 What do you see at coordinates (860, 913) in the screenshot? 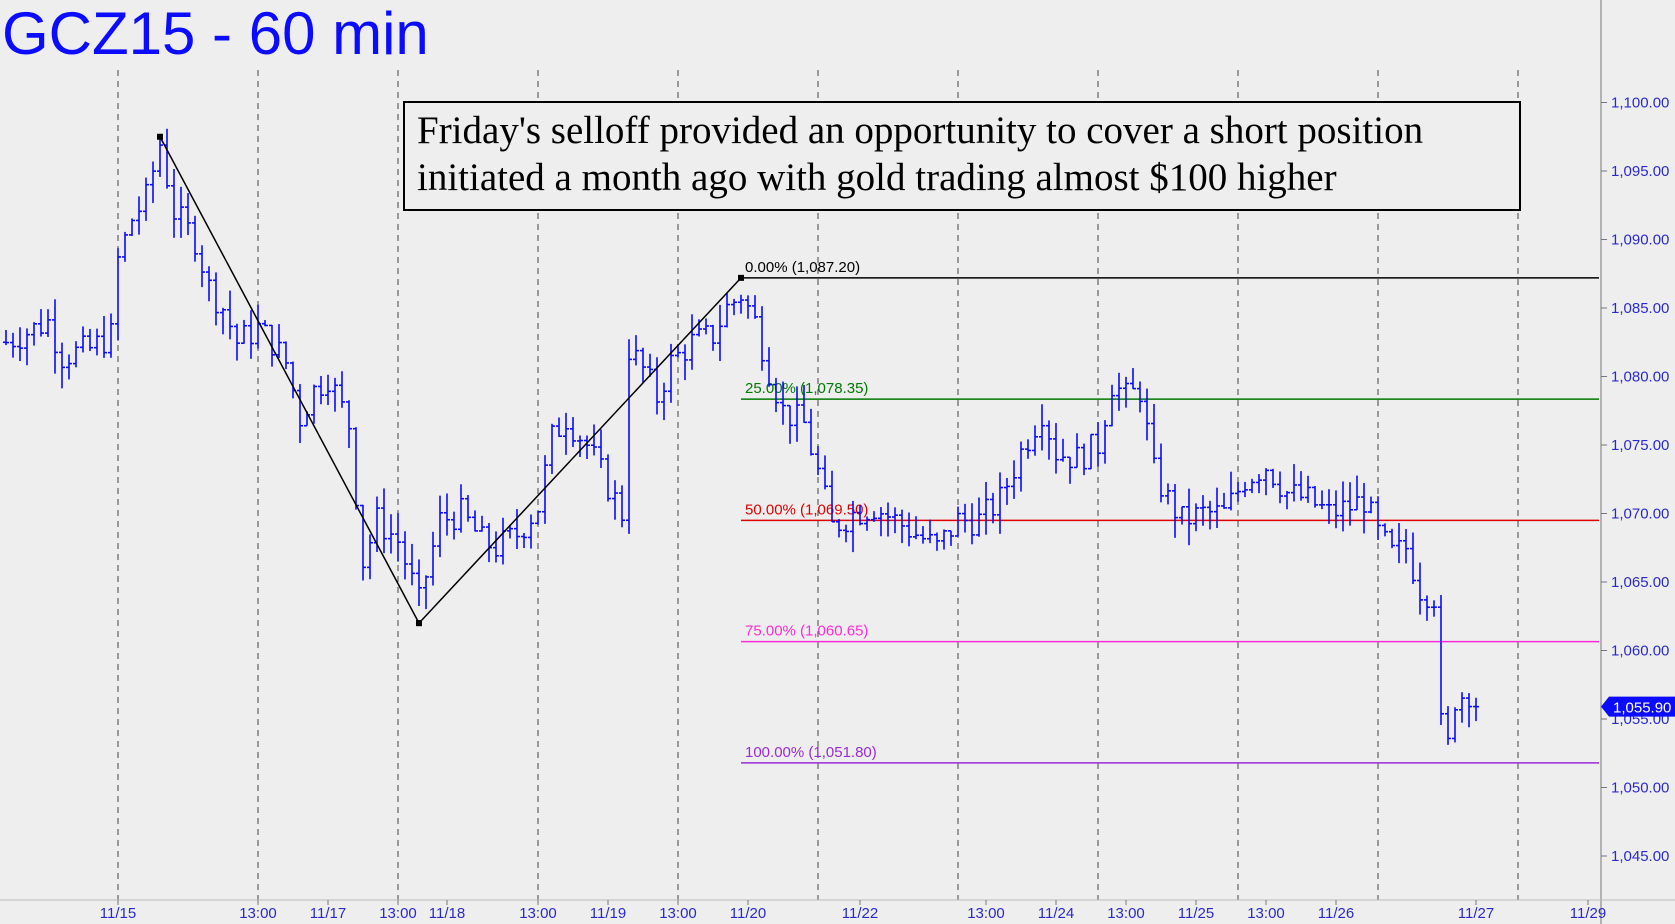
I see `x-tick-label: 11/22` at bounding box center [860, 913].